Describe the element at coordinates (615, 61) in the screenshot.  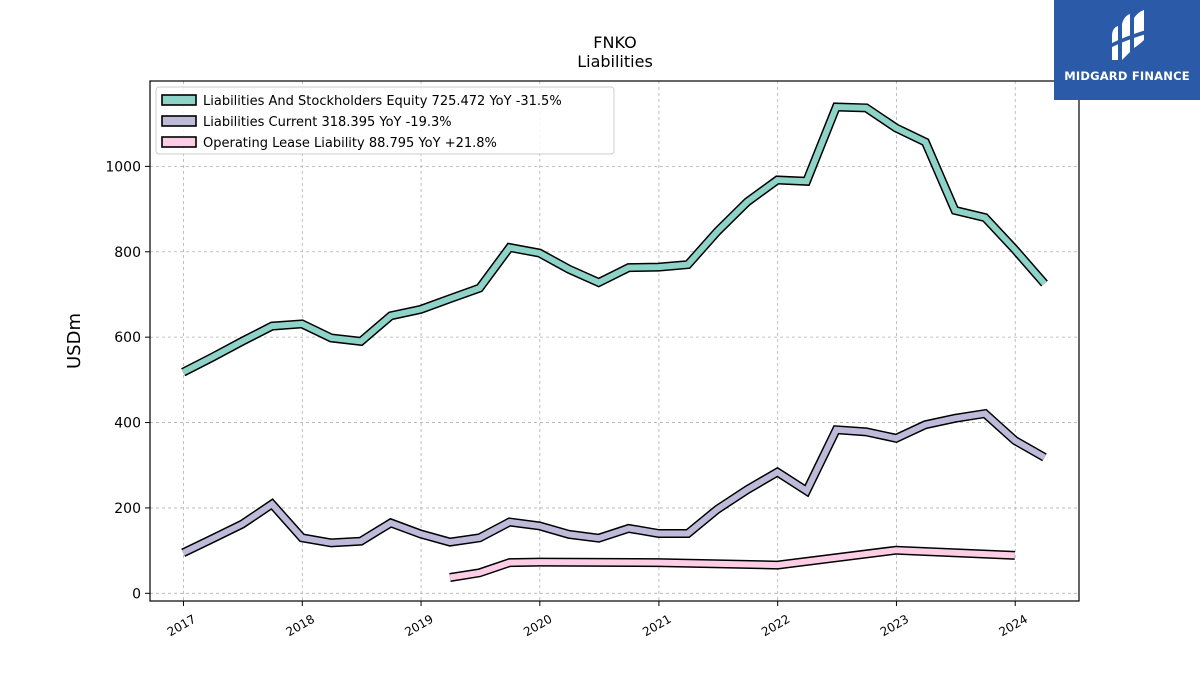
I see `chart-subtitle: Liabilities` at that location.